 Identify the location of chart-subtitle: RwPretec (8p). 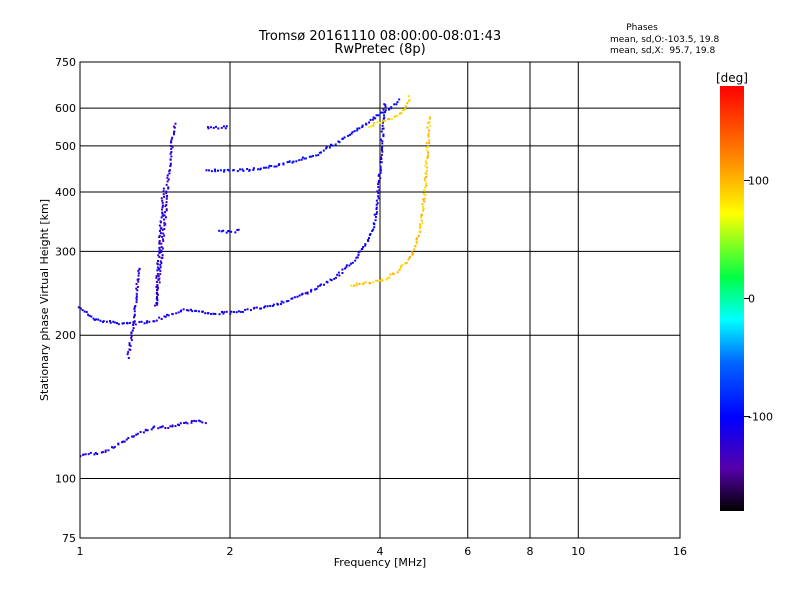
(379, 49).